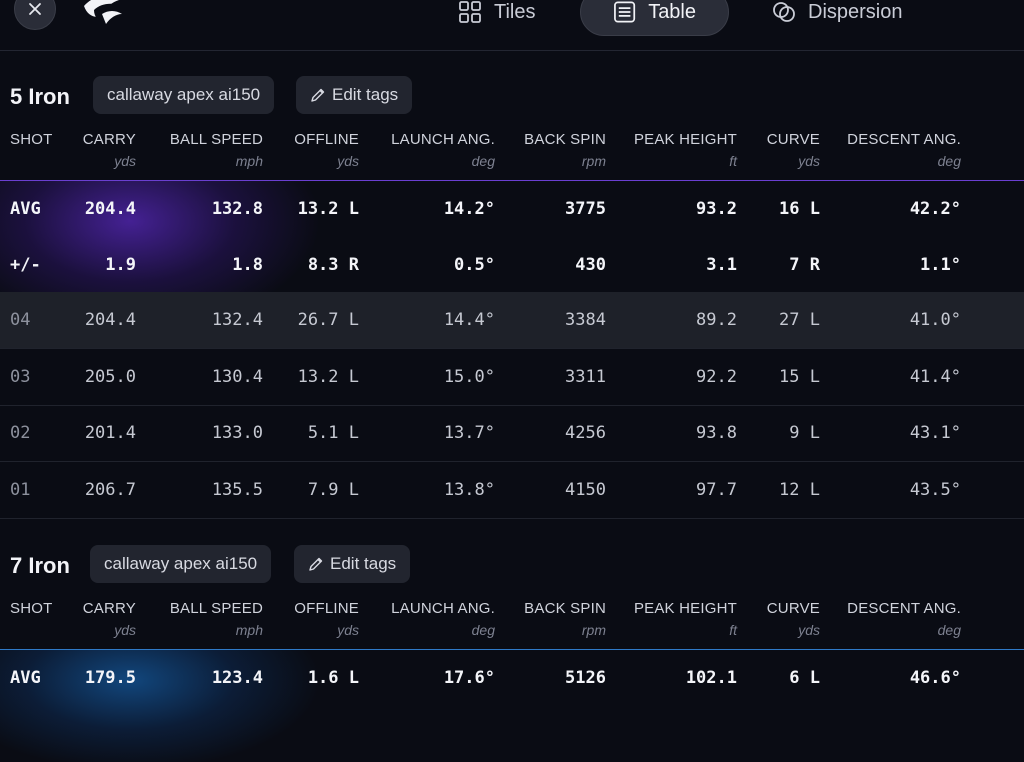 This screenshot has height=762, width=1024. I want to click on table-row: 03 205.0 130.4 13.2 L 15.0° 3311 92.2 15 L 41.4°, so click(512, 377).